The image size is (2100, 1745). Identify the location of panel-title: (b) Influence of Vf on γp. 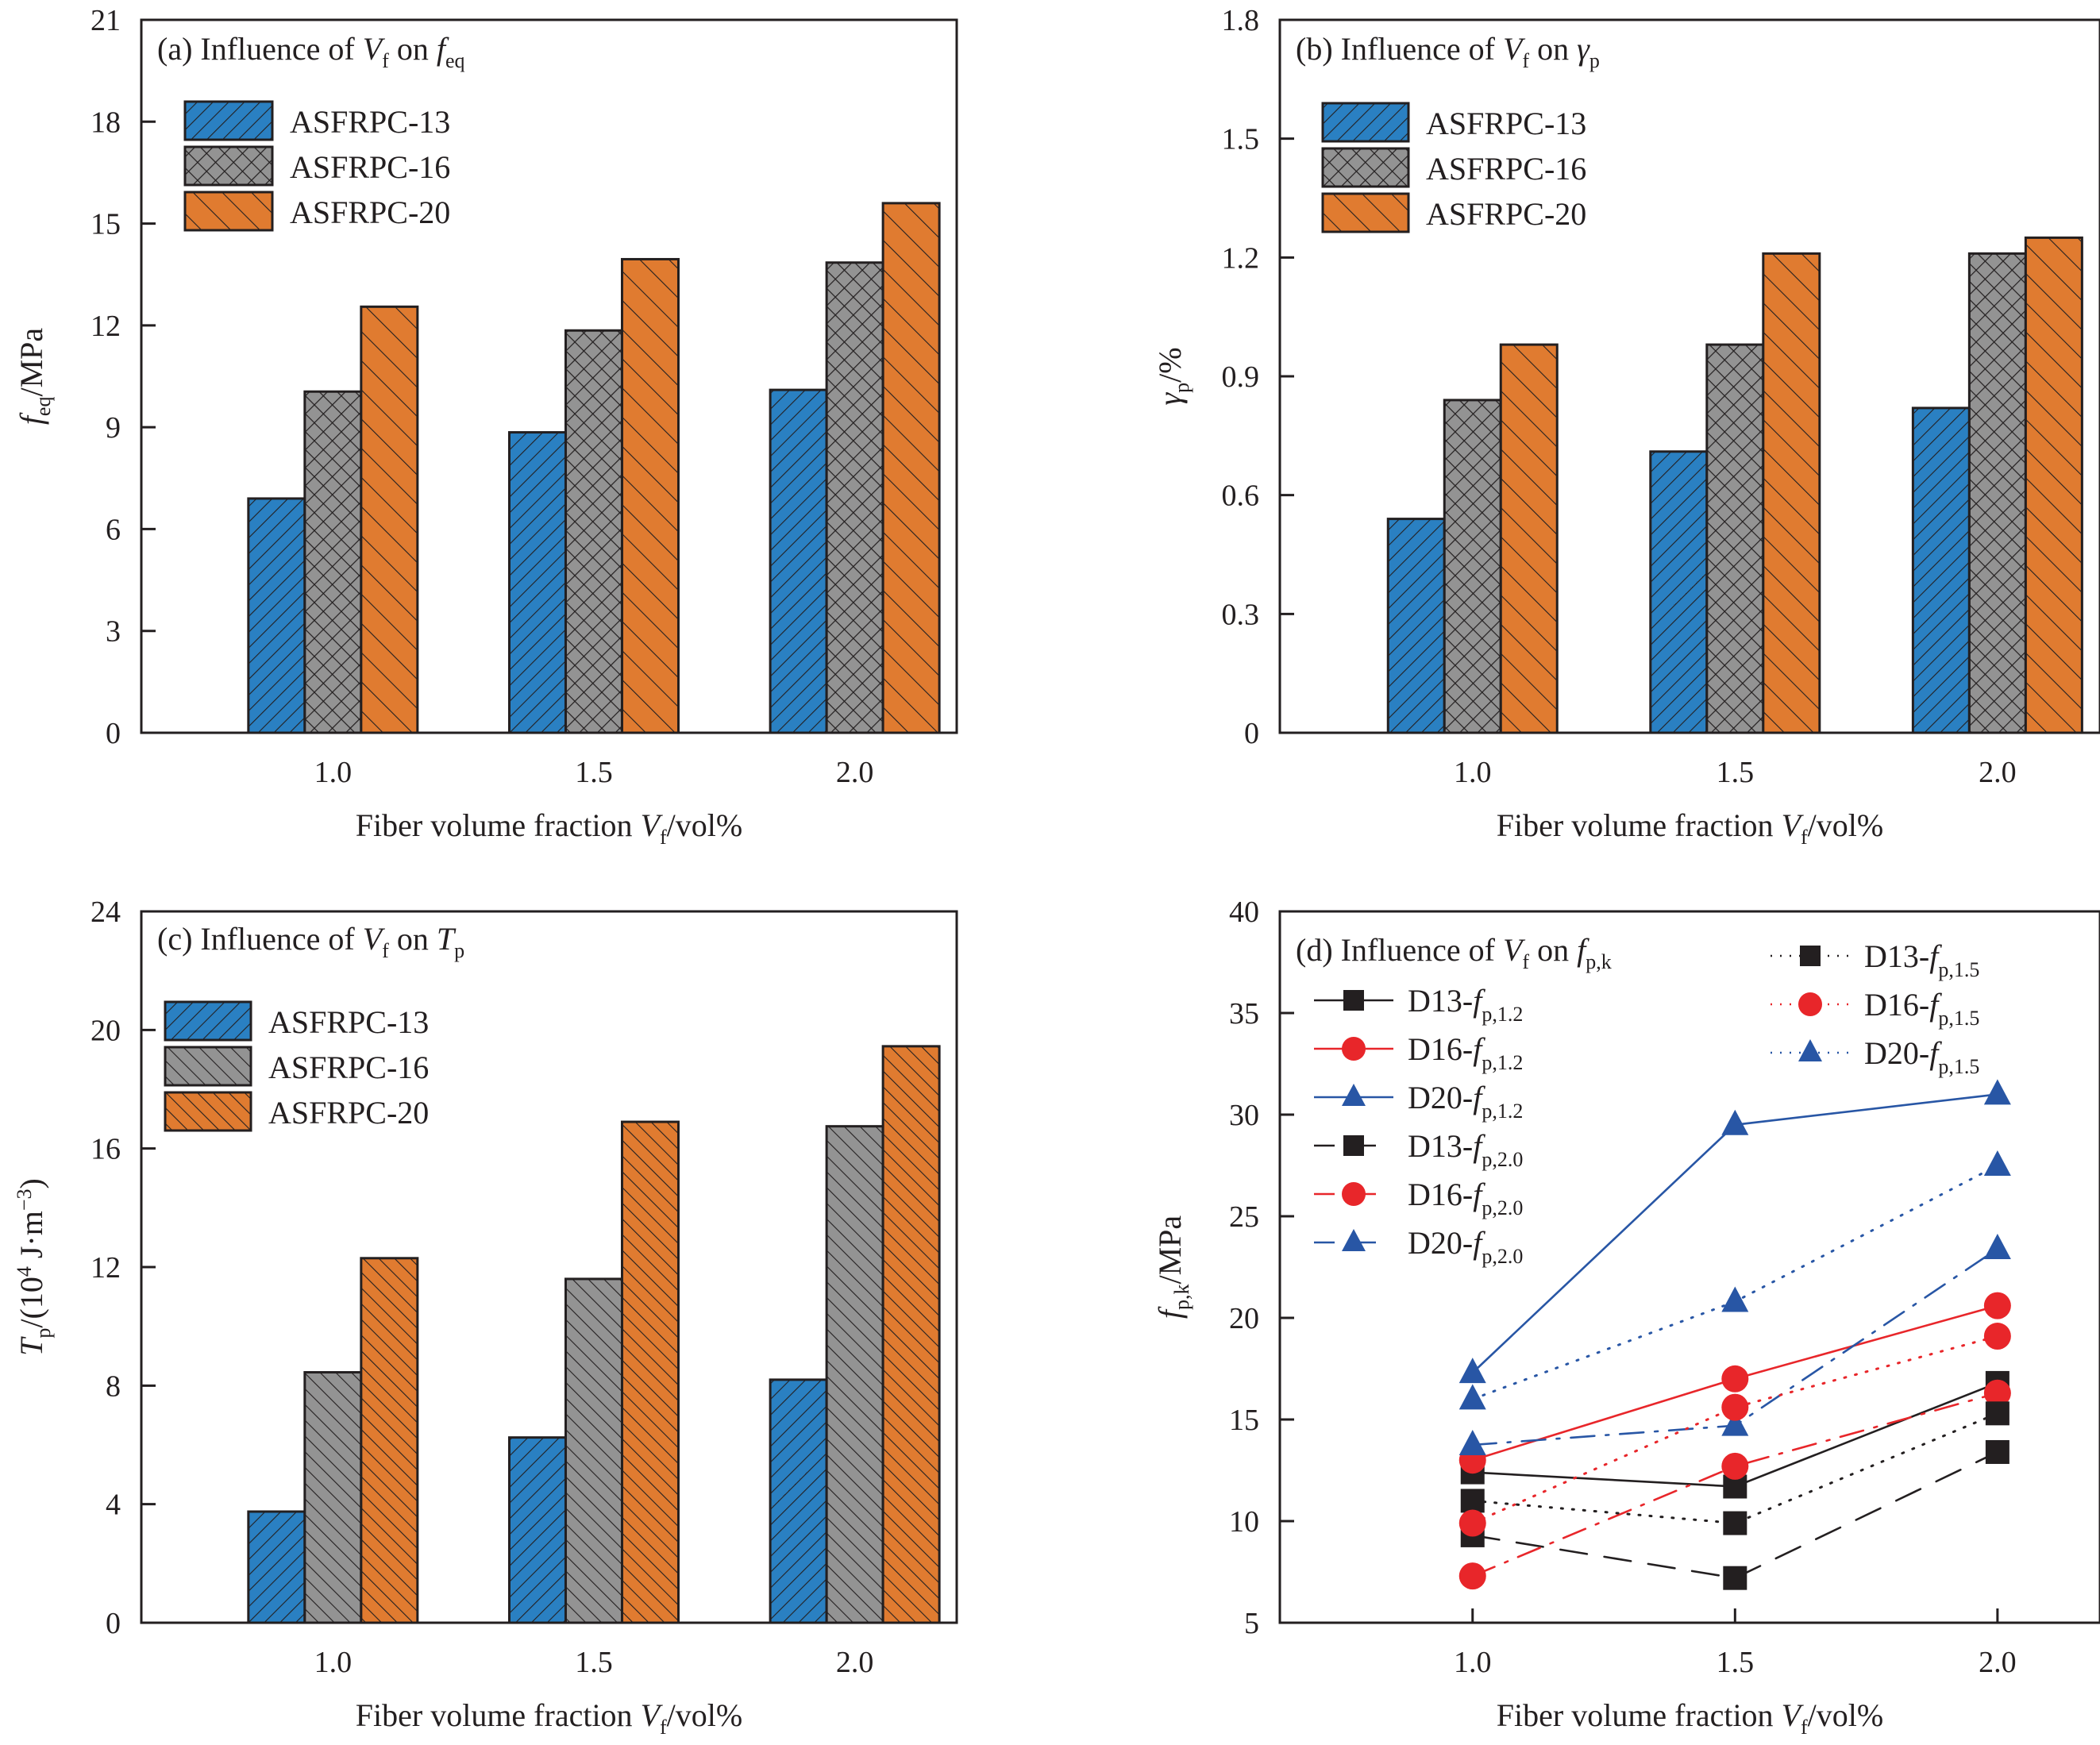
(1448, 51).